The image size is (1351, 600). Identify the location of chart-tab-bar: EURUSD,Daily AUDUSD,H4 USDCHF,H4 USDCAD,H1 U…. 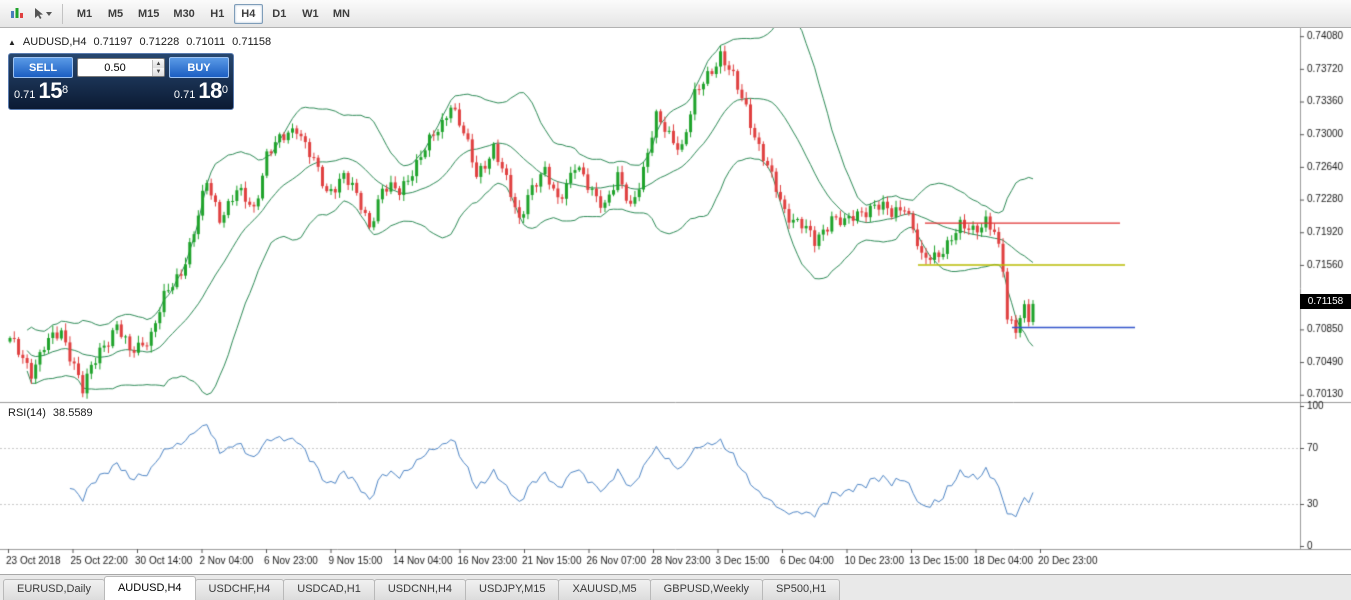
(675, 587).